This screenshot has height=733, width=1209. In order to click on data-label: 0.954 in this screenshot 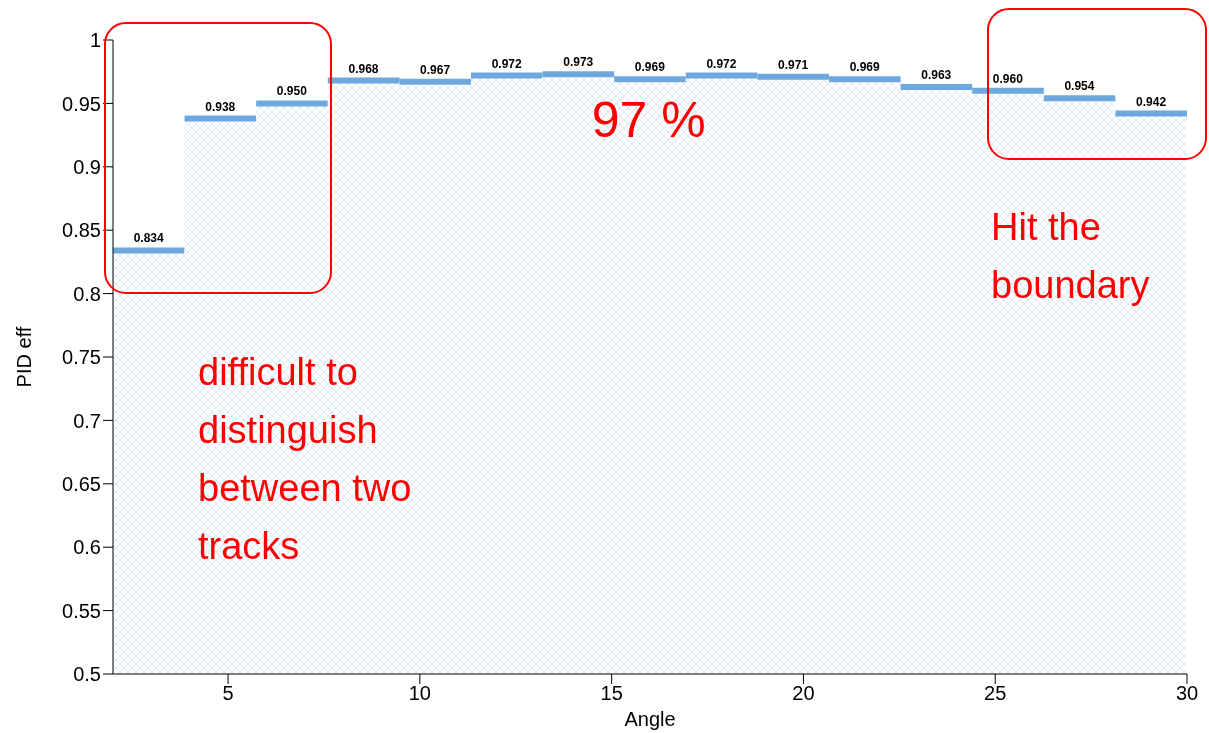, I will do `click(1079, 86)`.